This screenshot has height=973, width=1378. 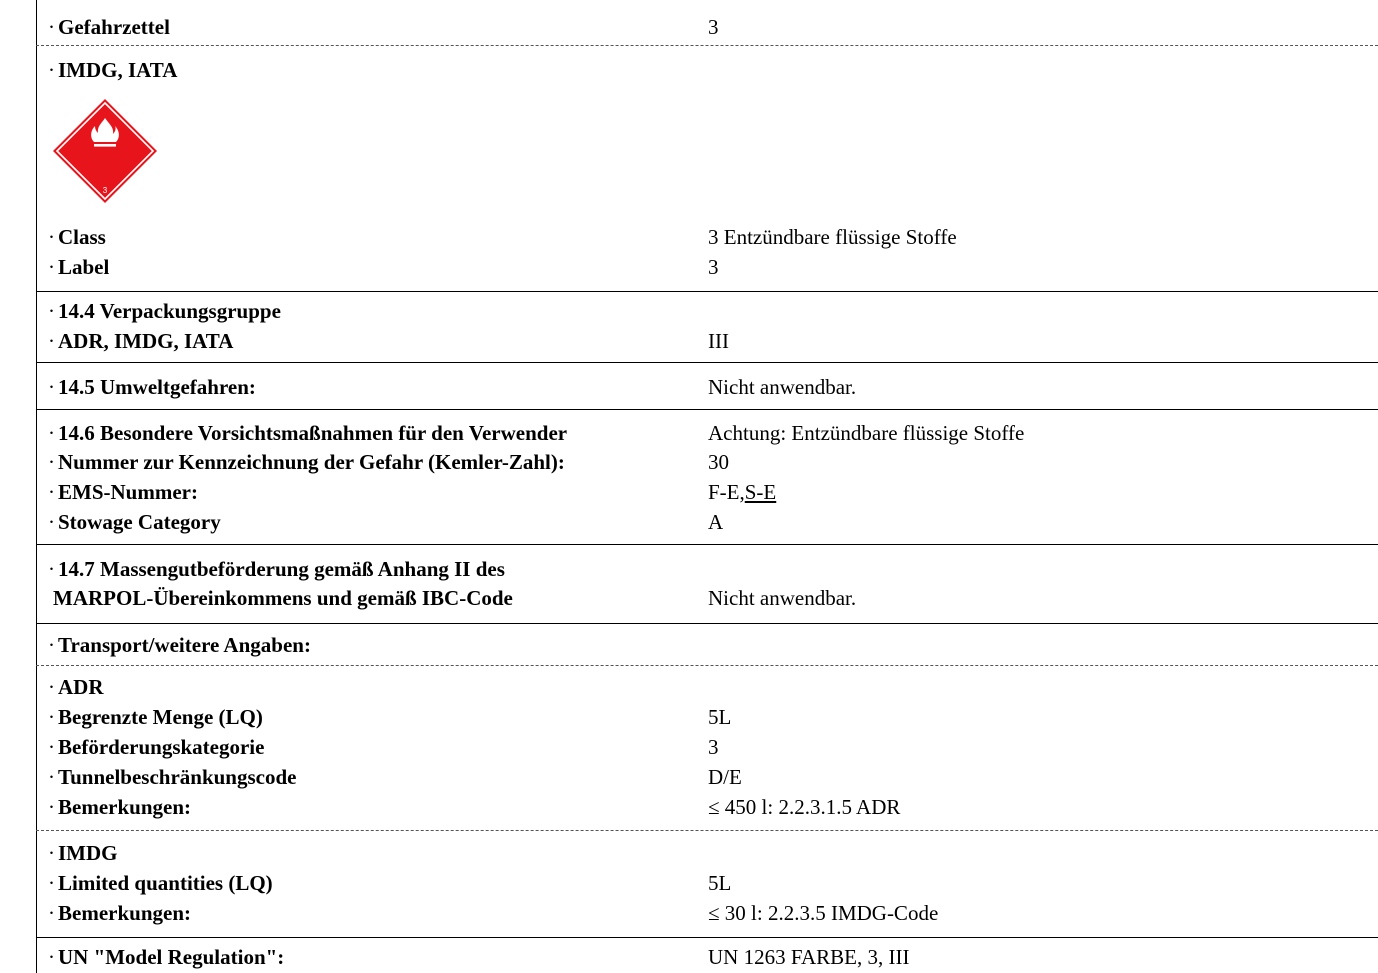 What do you see at coordinates (718, 341) in the screenshot?
I see `row-value: III` at bounding box center [718, 341].